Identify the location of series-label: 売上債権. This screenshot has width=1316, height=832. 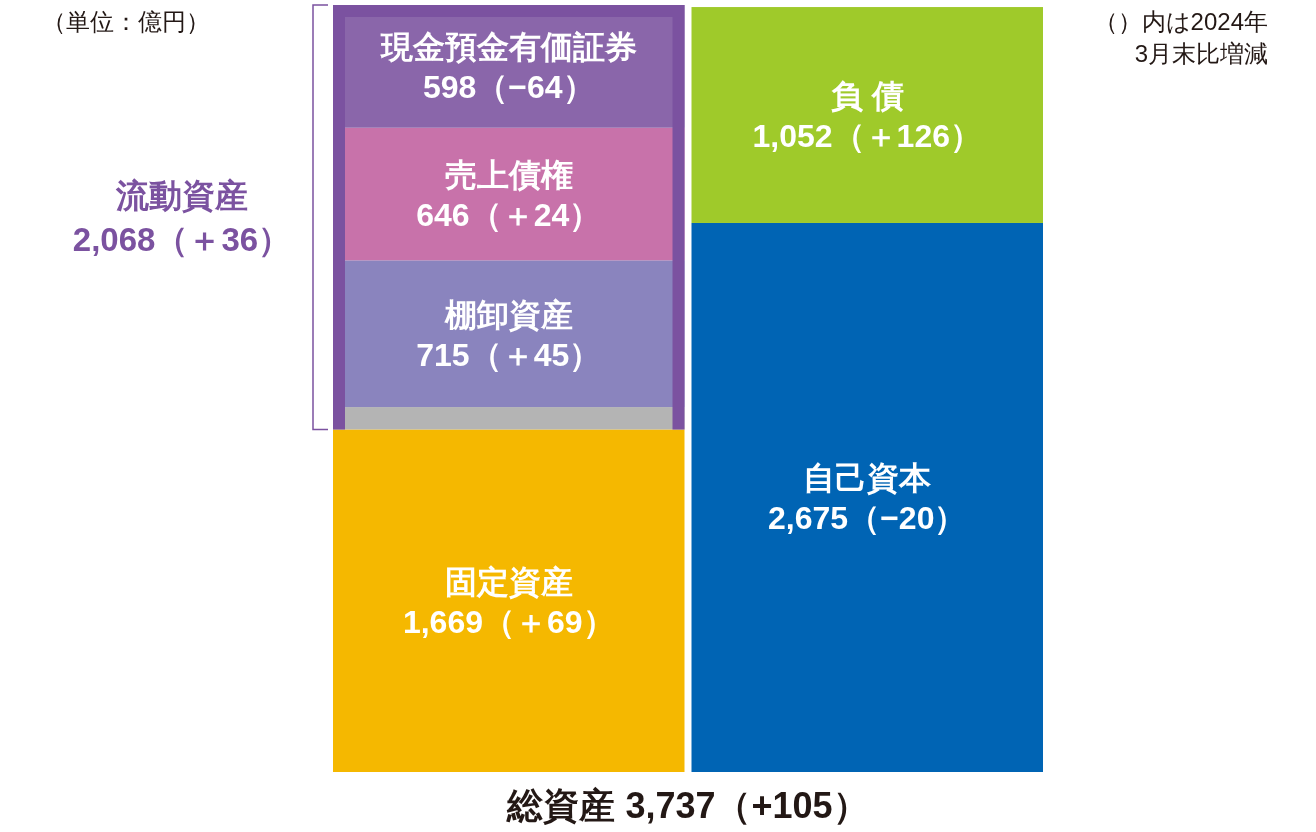
(508, 175).